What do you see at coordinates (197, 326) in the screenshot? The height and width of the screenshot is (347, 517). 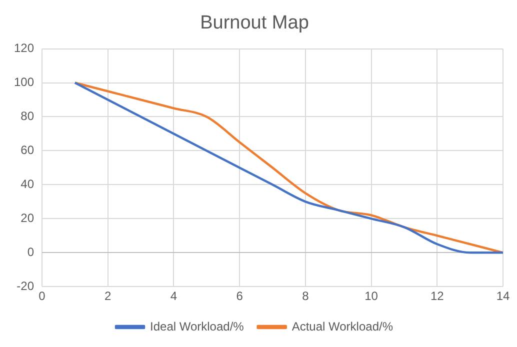 I see `legend-label: Ideal Workload/%` at bounding box center [197, 326].